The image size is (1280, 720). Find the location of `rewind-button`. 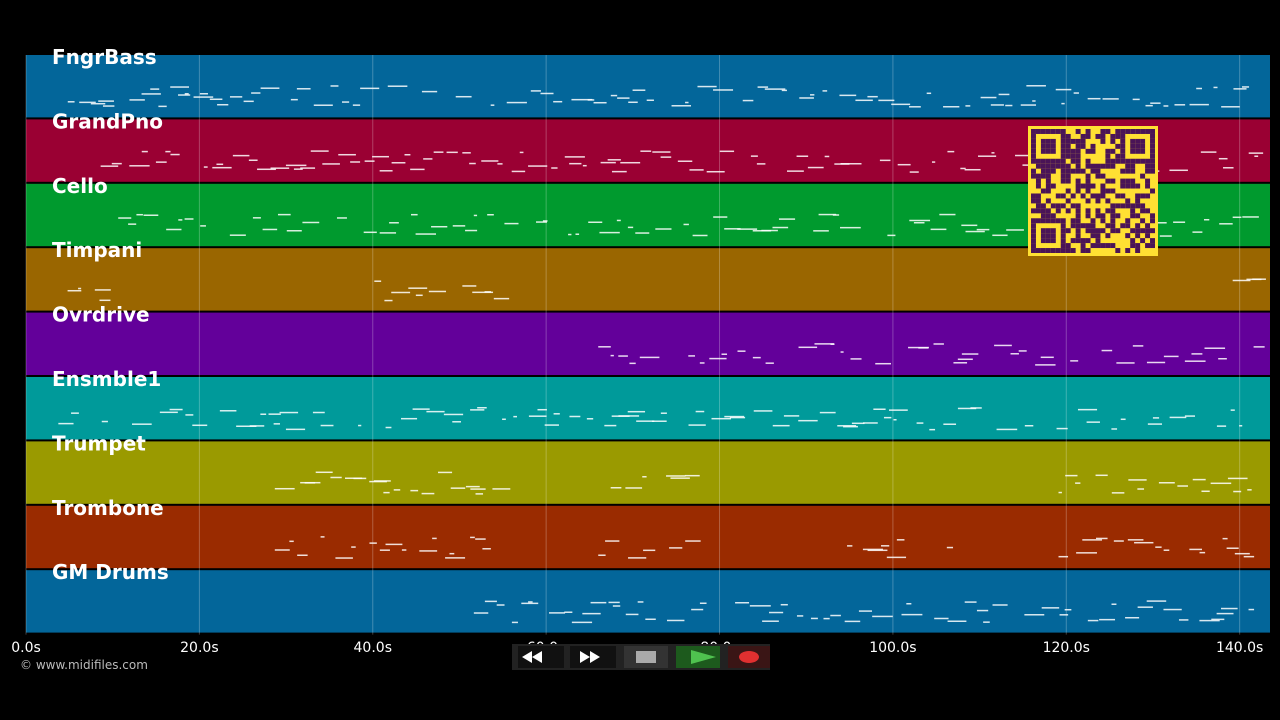

rewind-button is located at coordinates (541, 657).